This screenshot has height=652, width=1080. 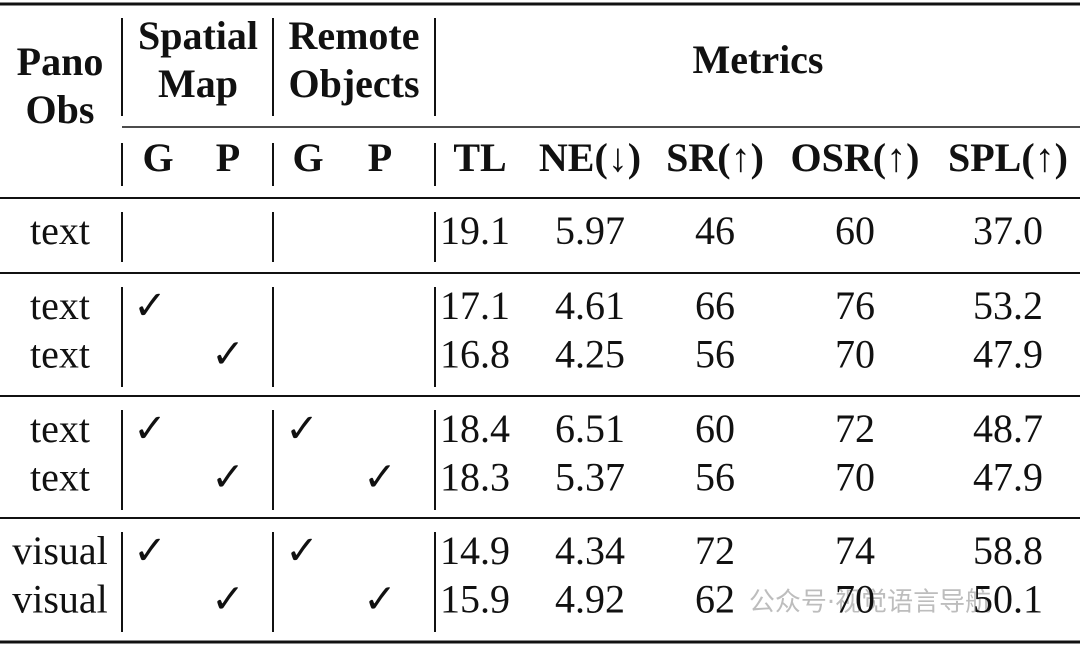 I want to click on metric-cell: 53.2, so click(x=1008, y=305).